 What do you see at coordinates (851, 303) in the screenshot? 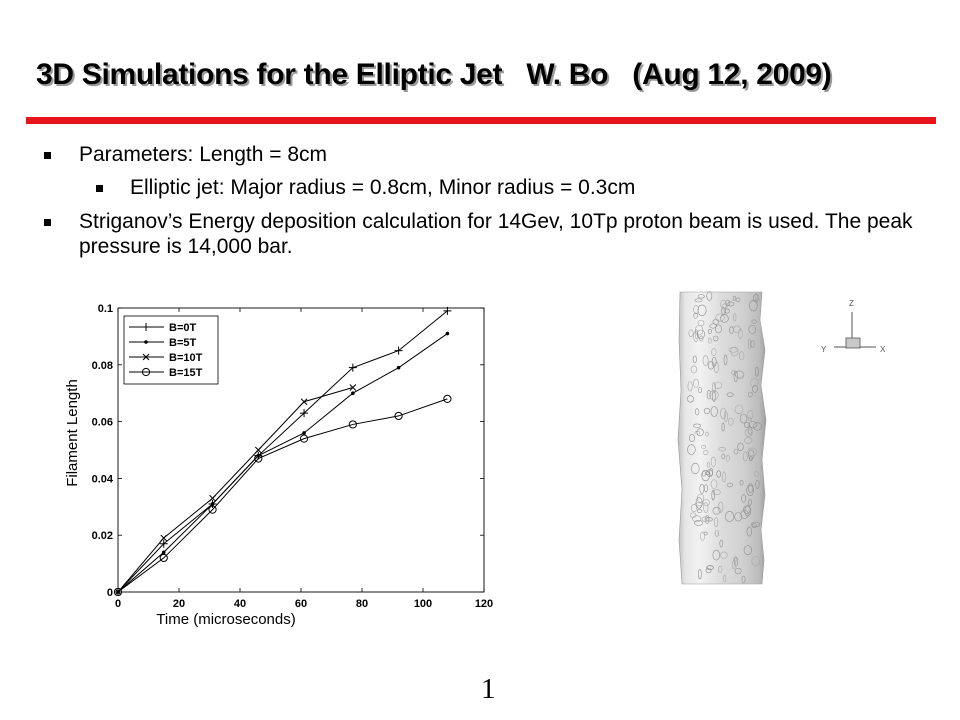
I see `axis-label-z: Z` at bounding box center [851, 303].